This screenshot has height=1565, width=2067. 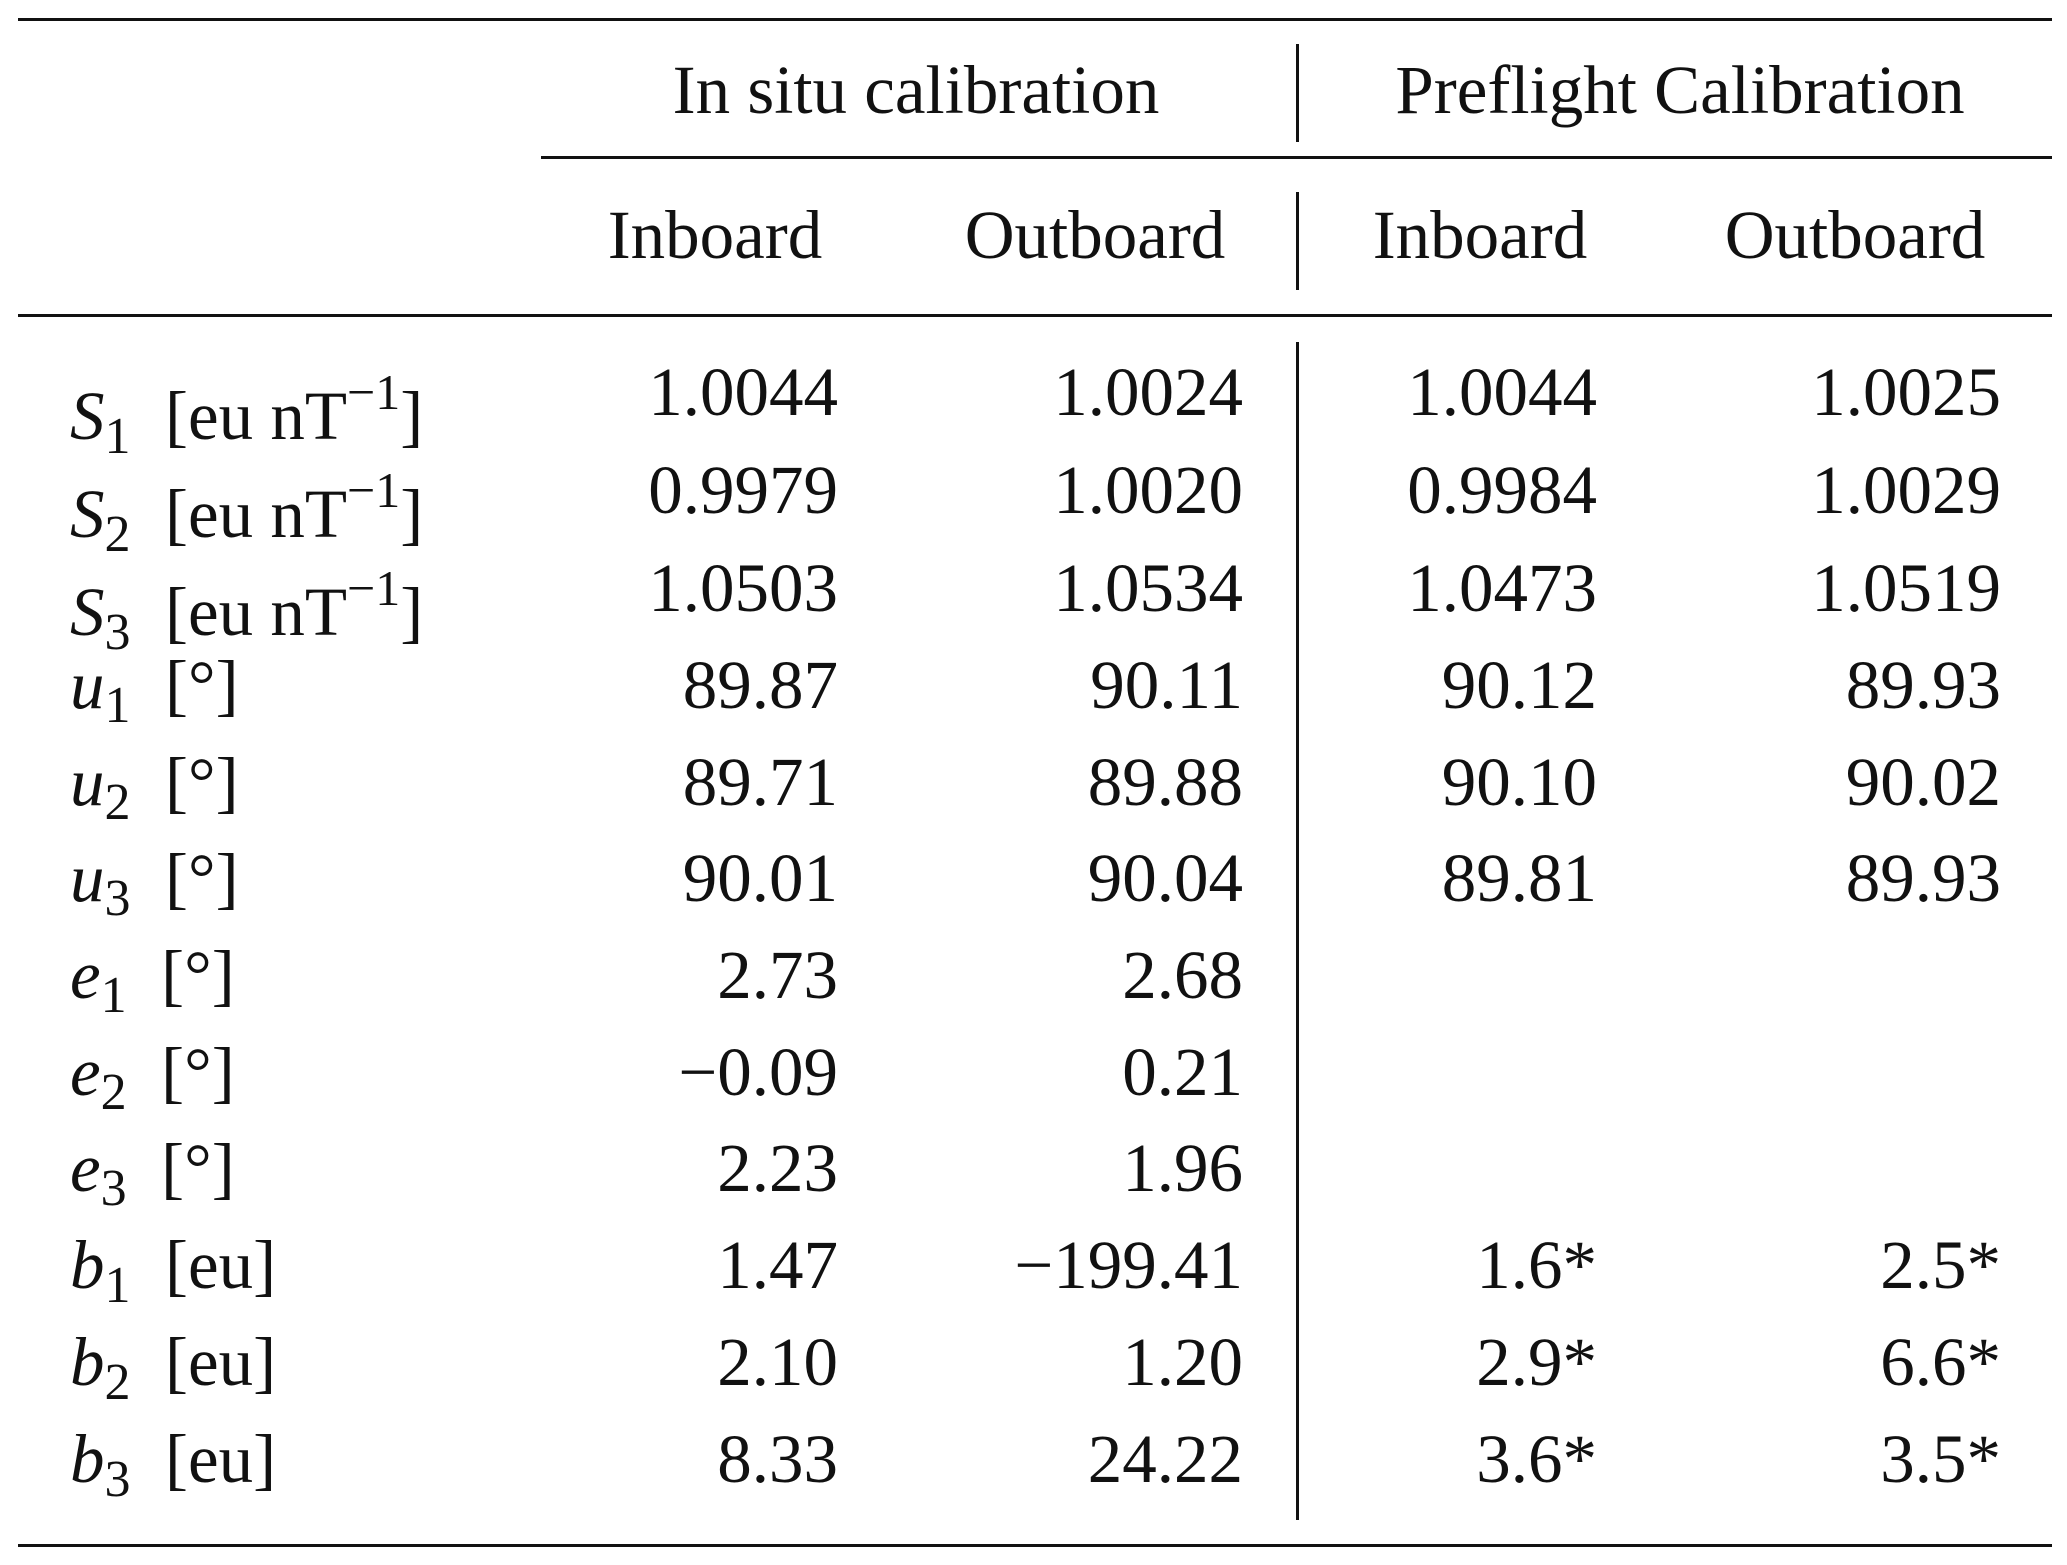 I want to click on table-cell: 1.0020, so click(x=1148, y=490).